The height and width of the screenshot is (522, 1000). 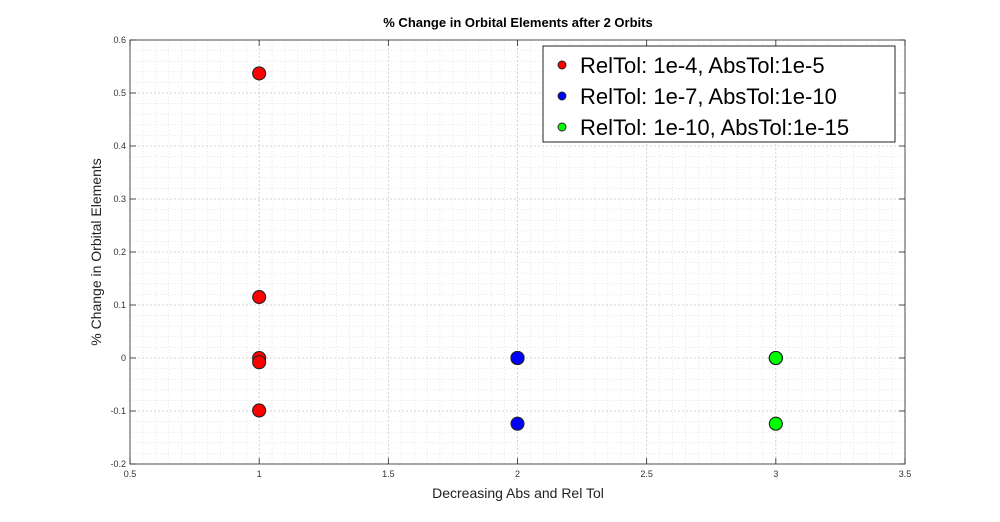 What do you see at coordinates (905, 474) in the screenshot?
I see `x-tick-label: 3.5` at bounding box center [905, 474].